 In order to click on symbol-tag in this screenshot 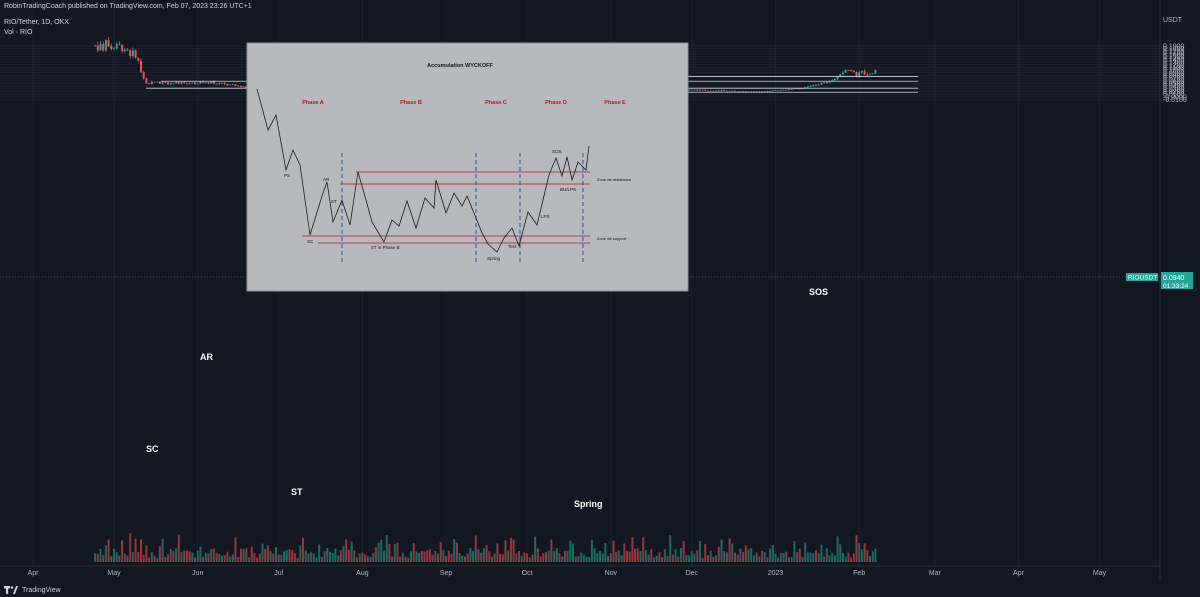, I will do `click(1142, 277)`.